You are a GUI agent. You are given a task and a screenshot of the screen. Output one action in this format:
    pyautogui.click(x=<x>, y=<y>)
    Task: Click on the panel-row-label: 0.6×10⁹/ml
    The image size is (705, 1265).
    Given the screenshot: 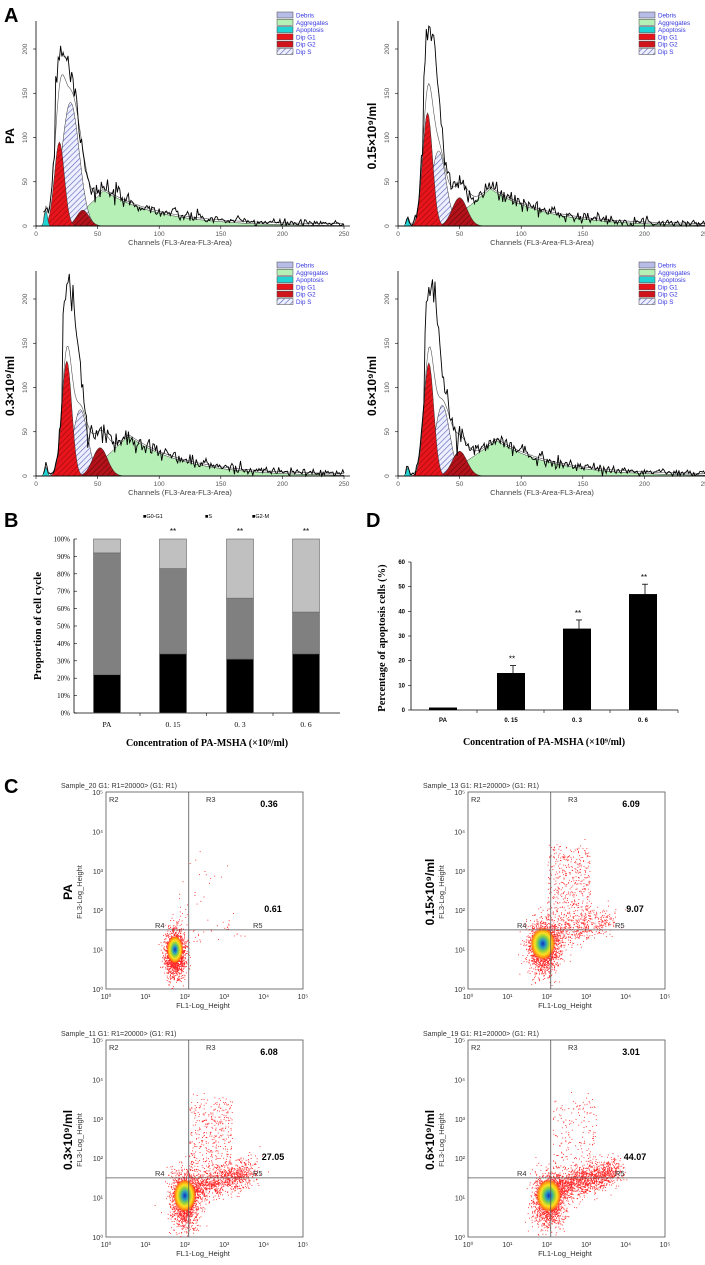 What is the action you would take?
    pyautogui.click(x=372, y=386)
    